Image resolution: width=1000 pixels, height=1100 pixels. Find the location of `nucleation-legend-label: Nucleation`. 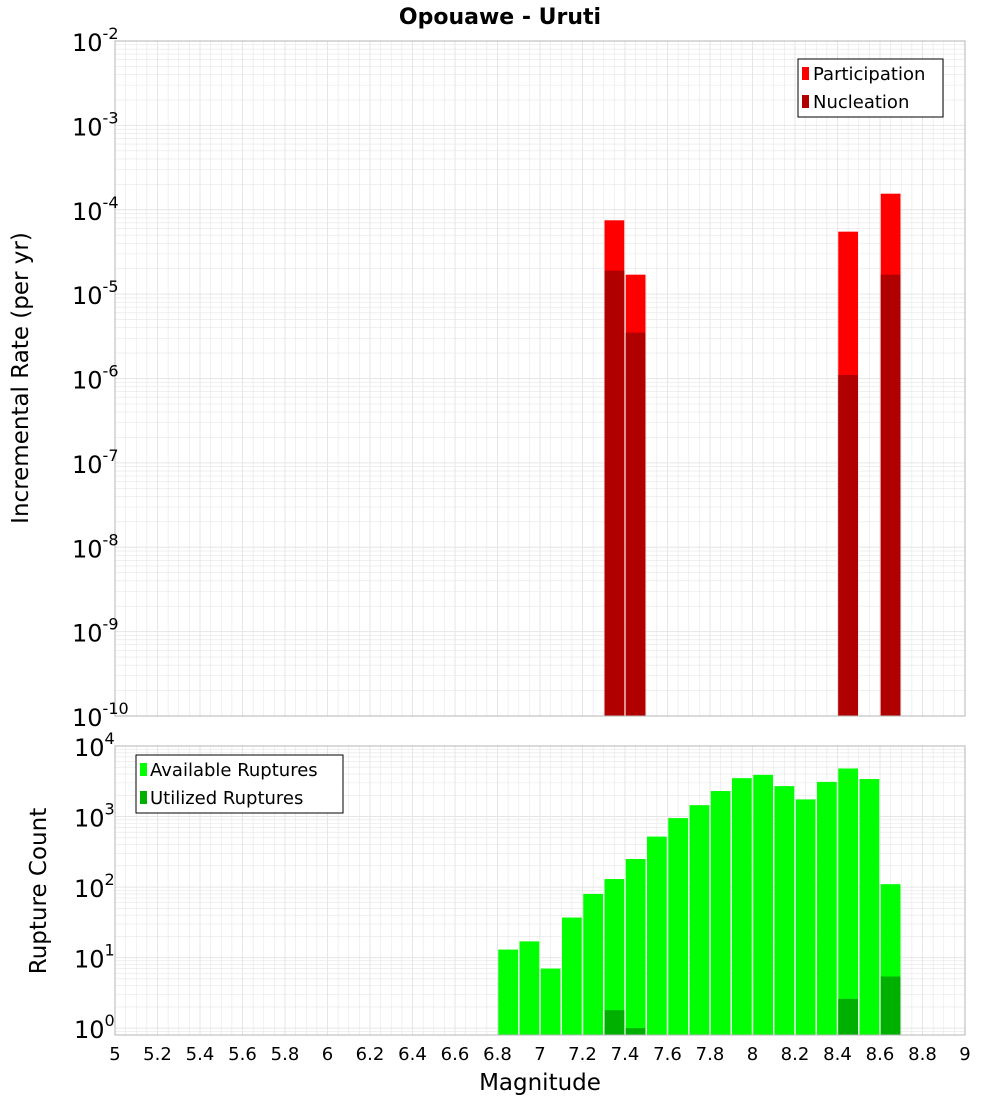

nucleation-legend-label: Nucleation is located at coordinates (861, 102).